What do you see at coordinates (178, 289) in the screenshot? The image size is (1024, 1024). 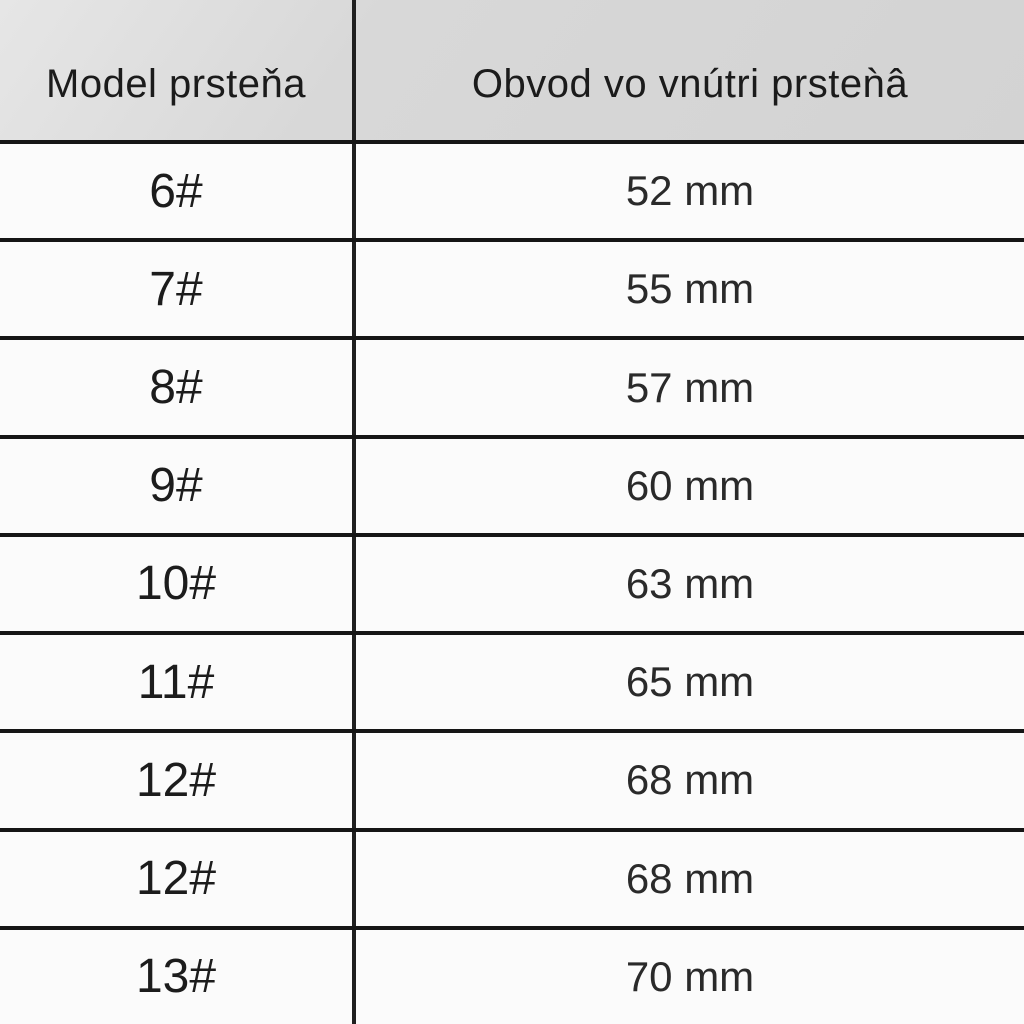 I see `model-cell: 7#` at bounding box center [178, 289].